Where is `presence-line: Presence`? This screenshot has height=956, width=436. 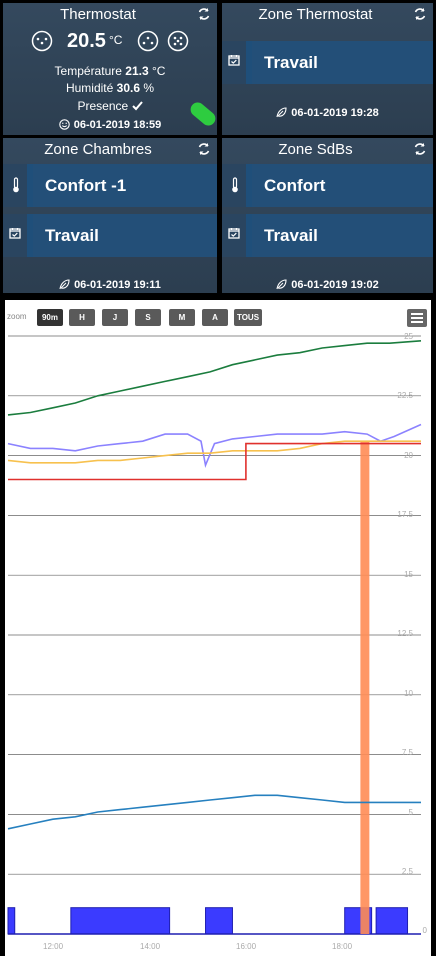 presence-line: Presence is located at coordinates (110, 106).